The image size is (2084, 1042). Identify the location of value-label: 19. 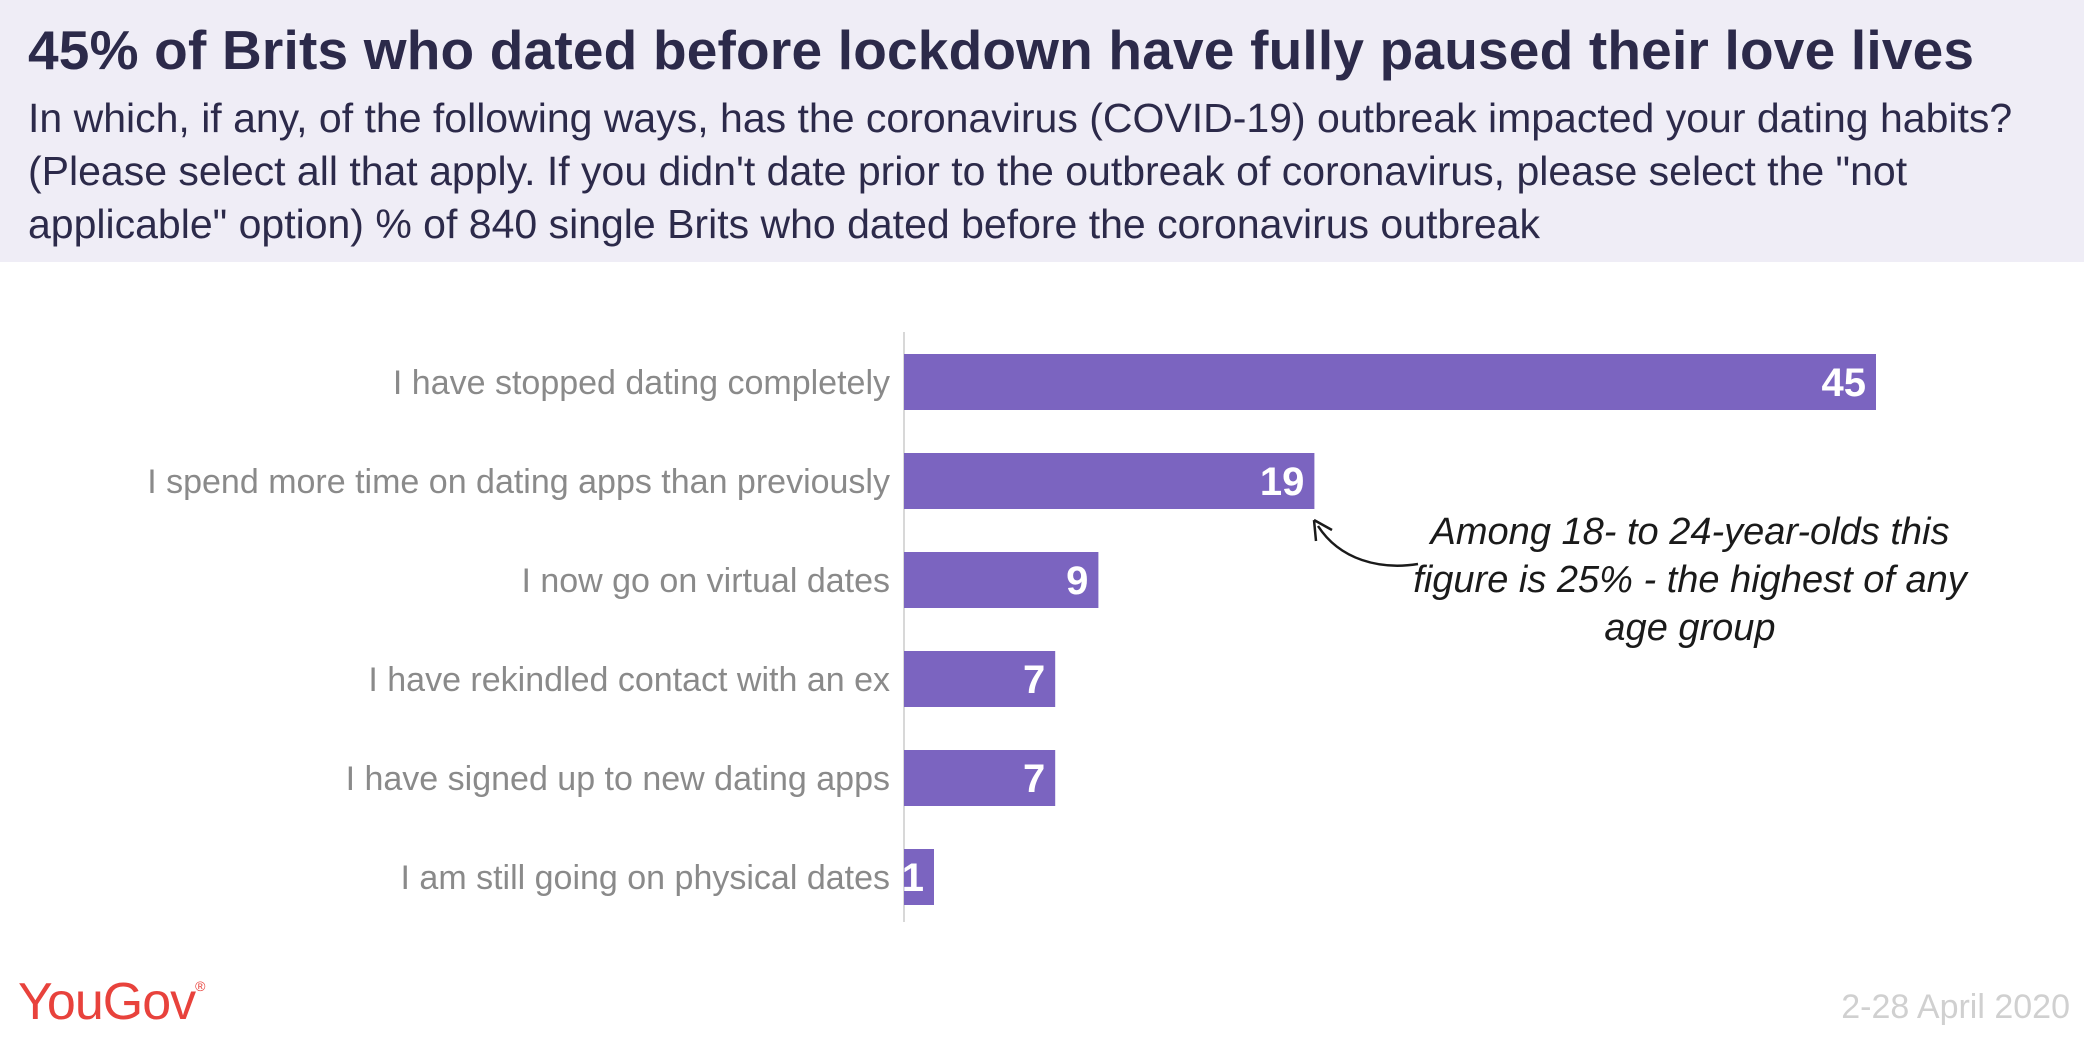
(1282, 482).